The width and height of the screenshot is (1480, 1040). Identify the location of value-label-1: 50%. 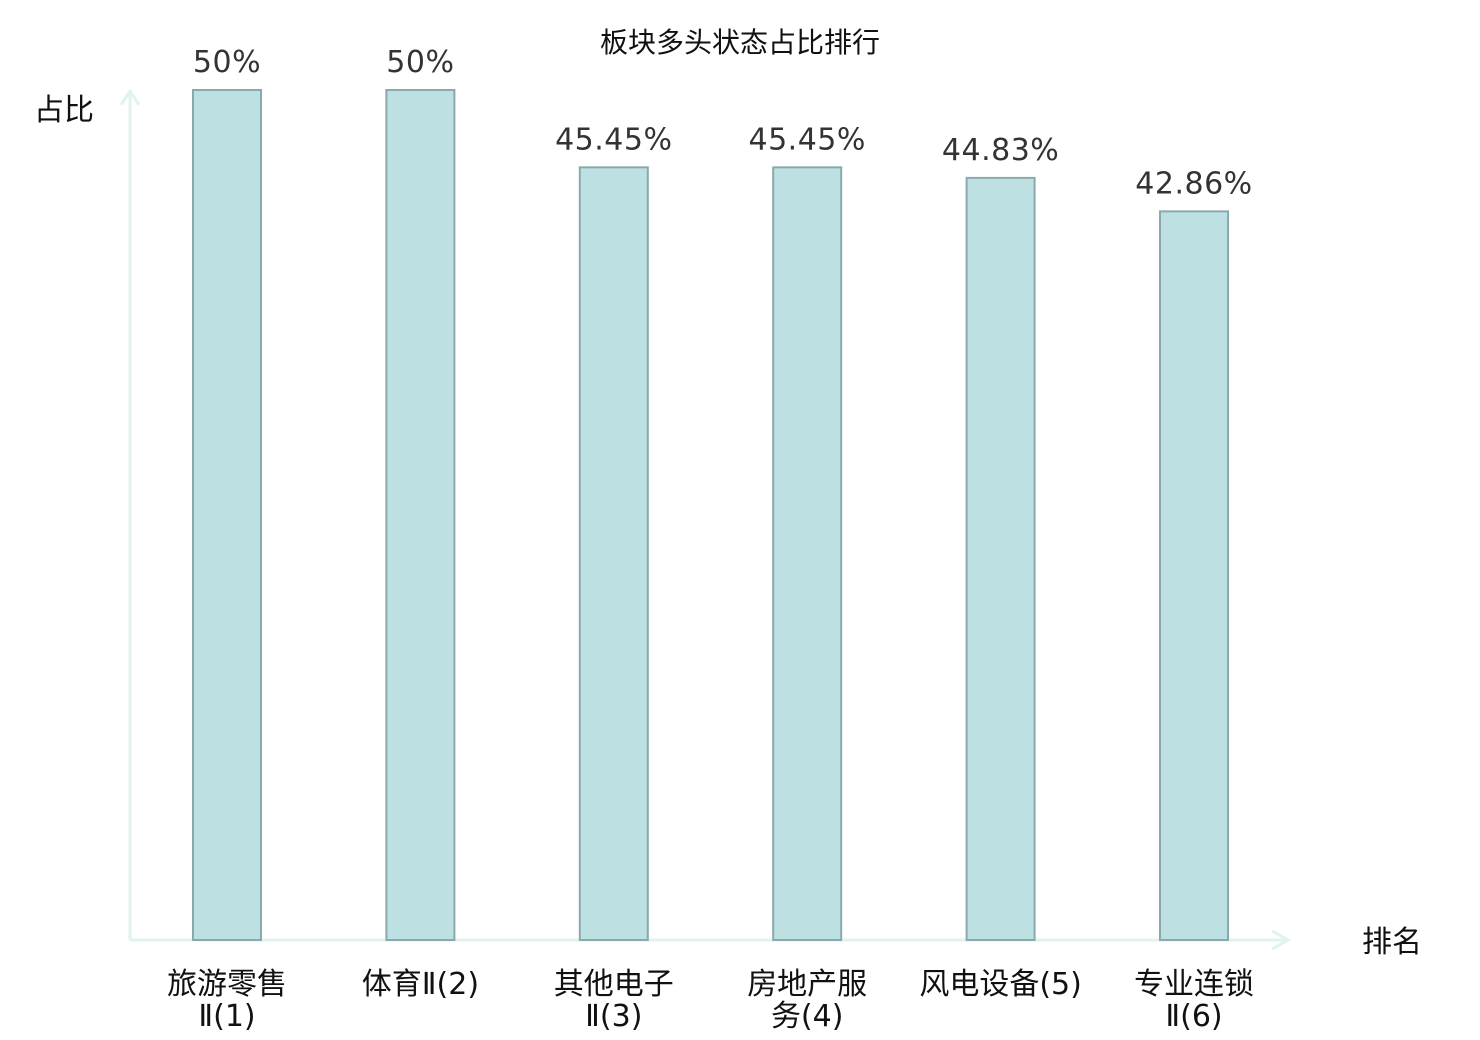
(227, 62).